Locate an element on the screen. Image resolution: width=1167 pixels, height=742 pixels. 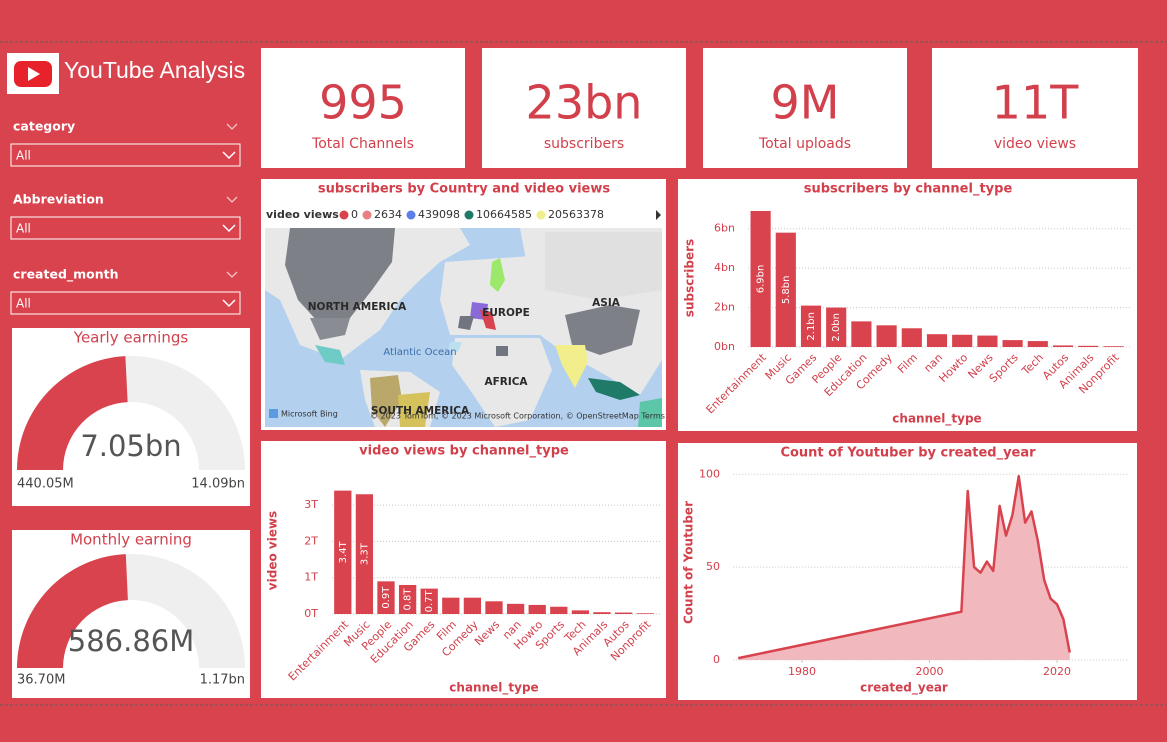
gauge-title: Monthly earning is located at coordinates (131, 540).